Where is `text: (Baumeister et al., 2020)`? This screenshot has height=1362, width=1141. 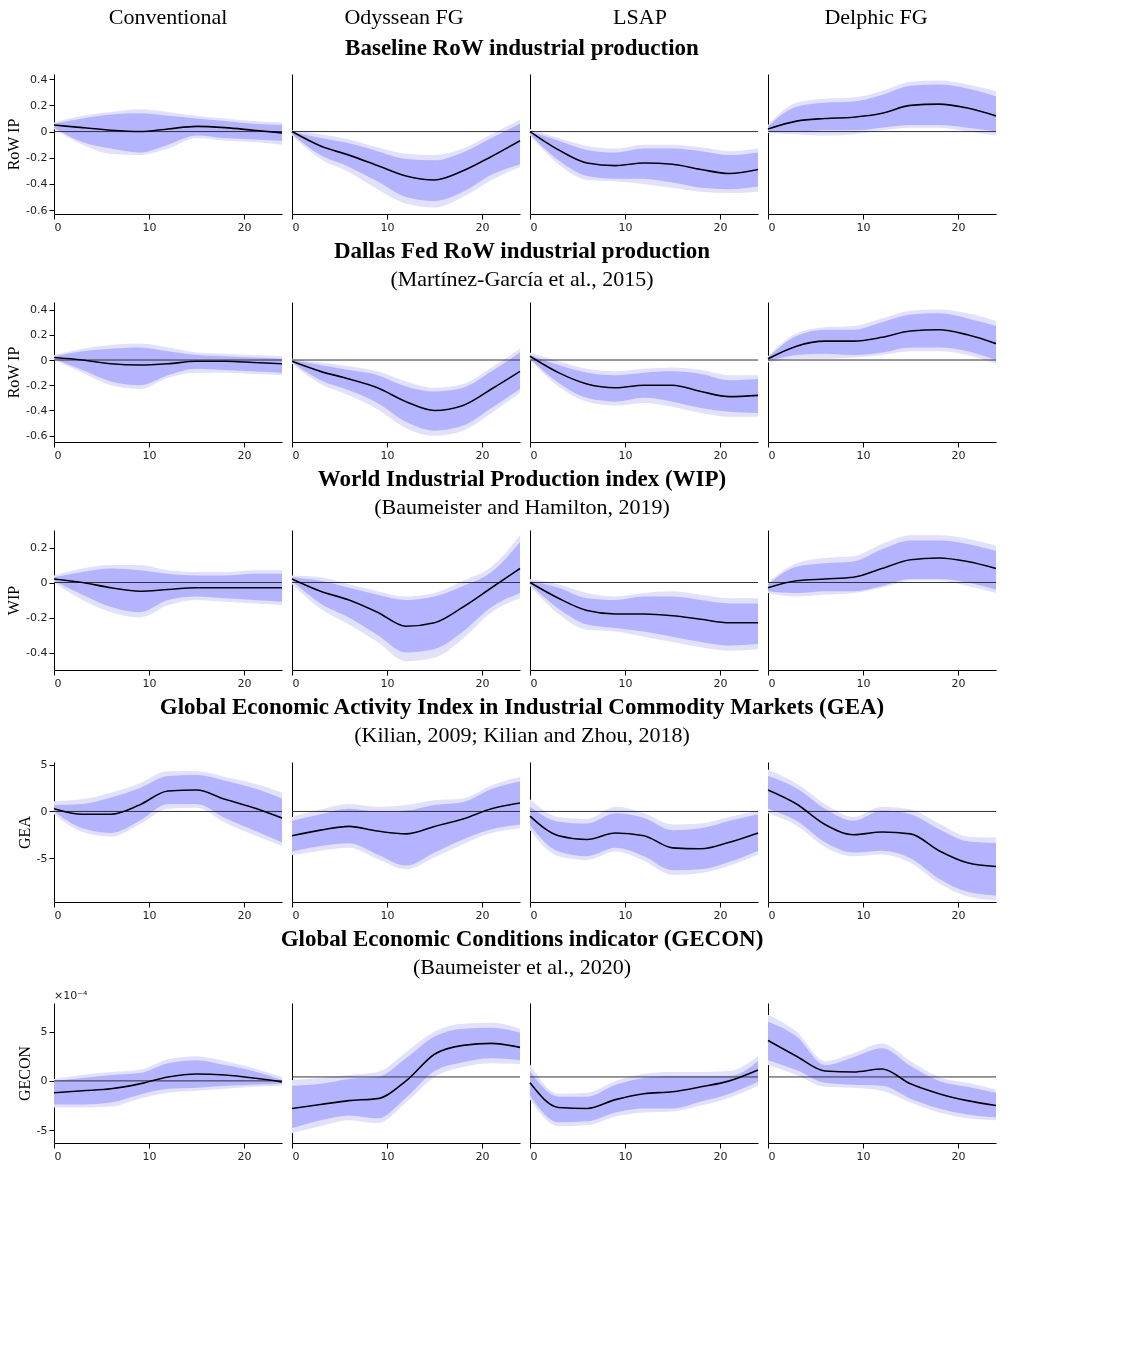
text: (Baumeister et al., 2020) is located at coordinates (522, 966).